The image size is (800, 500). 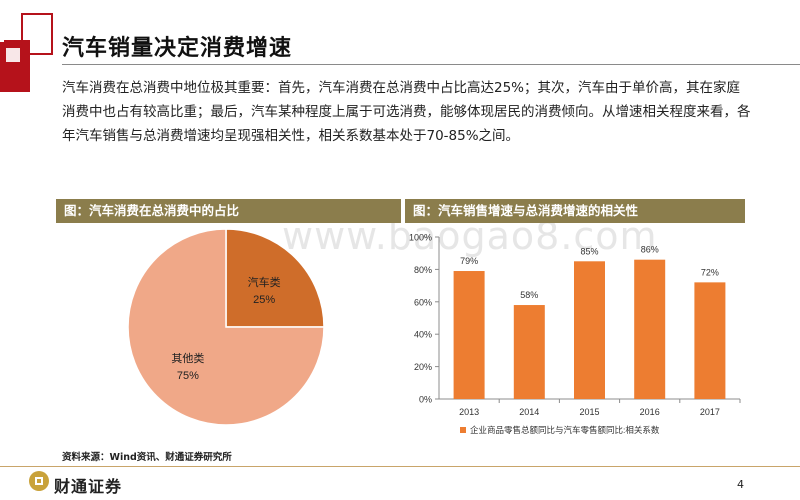 I want to click on brand-logo-icon, so click(x=39, y=481).